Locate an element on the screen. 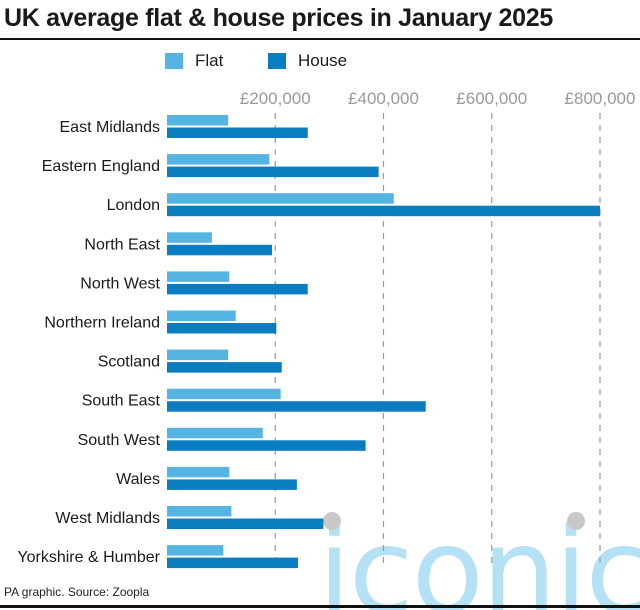 The image size is (640, 610). legend-item-flat: Flat is located at coordinates (194, 61).